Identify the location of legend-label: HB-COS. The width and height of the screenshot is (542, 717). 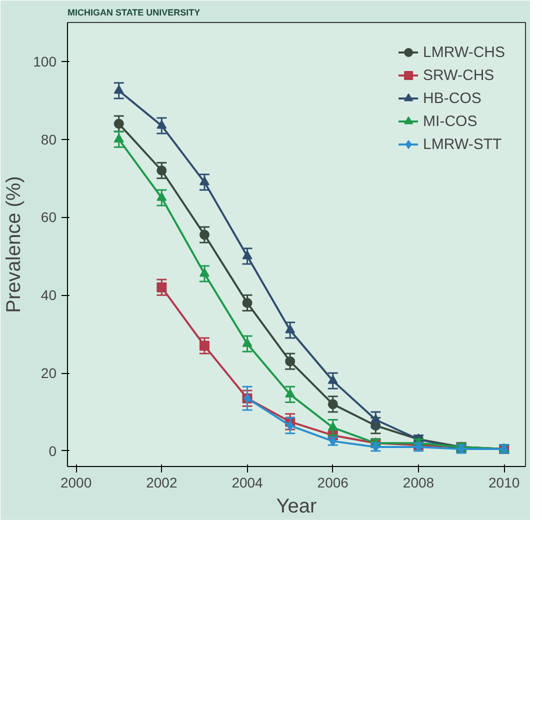
(452, 98).